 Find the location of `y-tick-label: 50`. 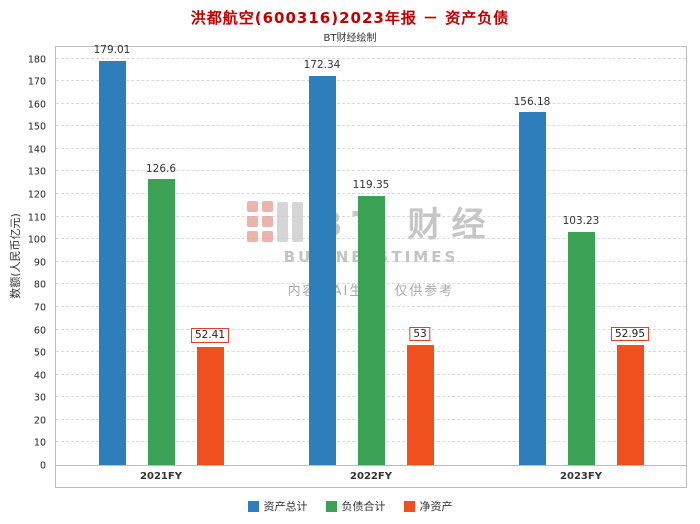

y-tick-label: 50 is located at coordinates (39, 353).